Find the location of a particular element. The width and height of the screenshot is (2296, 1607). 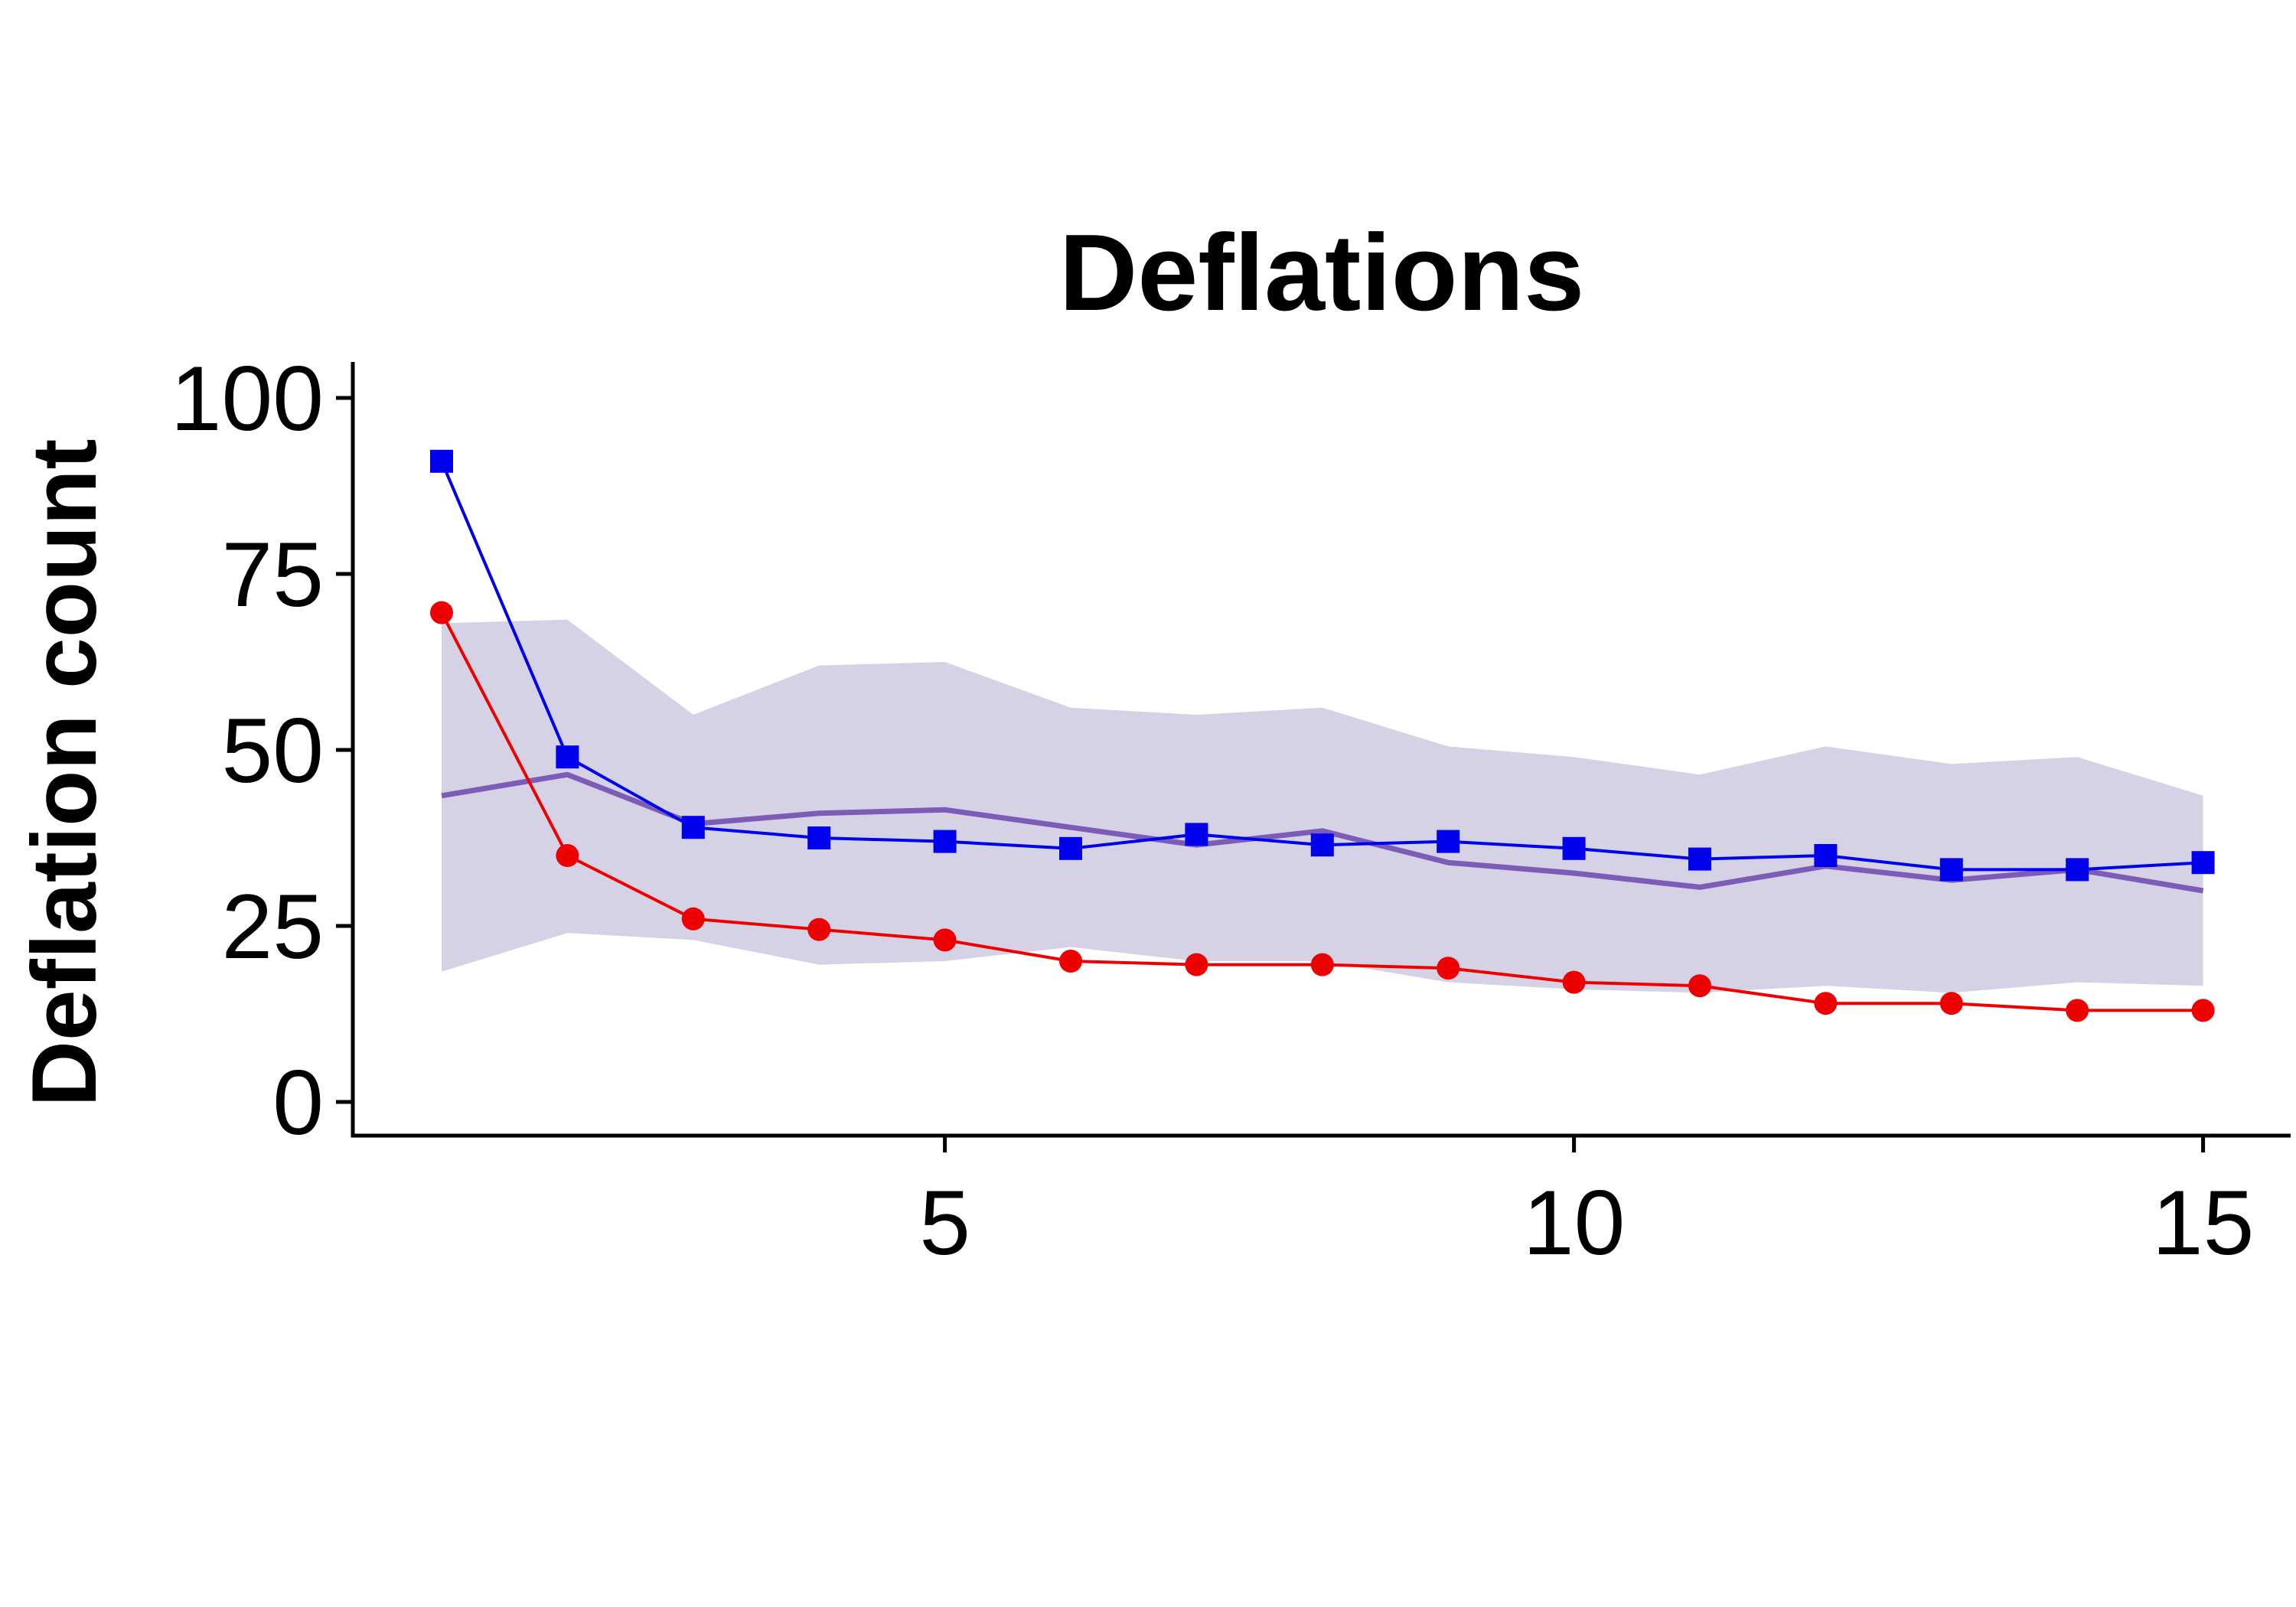

x-tick-label-10: 10 is located at coordinates (1574, 1223).